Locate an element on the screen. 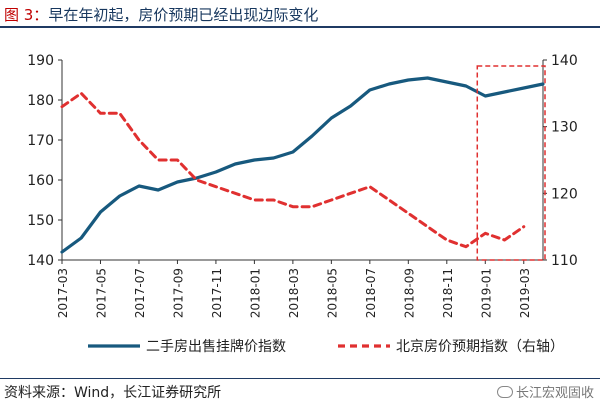 The width and height of the screenshot is (600, 408). watermark: 长江宏观固收 is located at coordinates (545, 391).